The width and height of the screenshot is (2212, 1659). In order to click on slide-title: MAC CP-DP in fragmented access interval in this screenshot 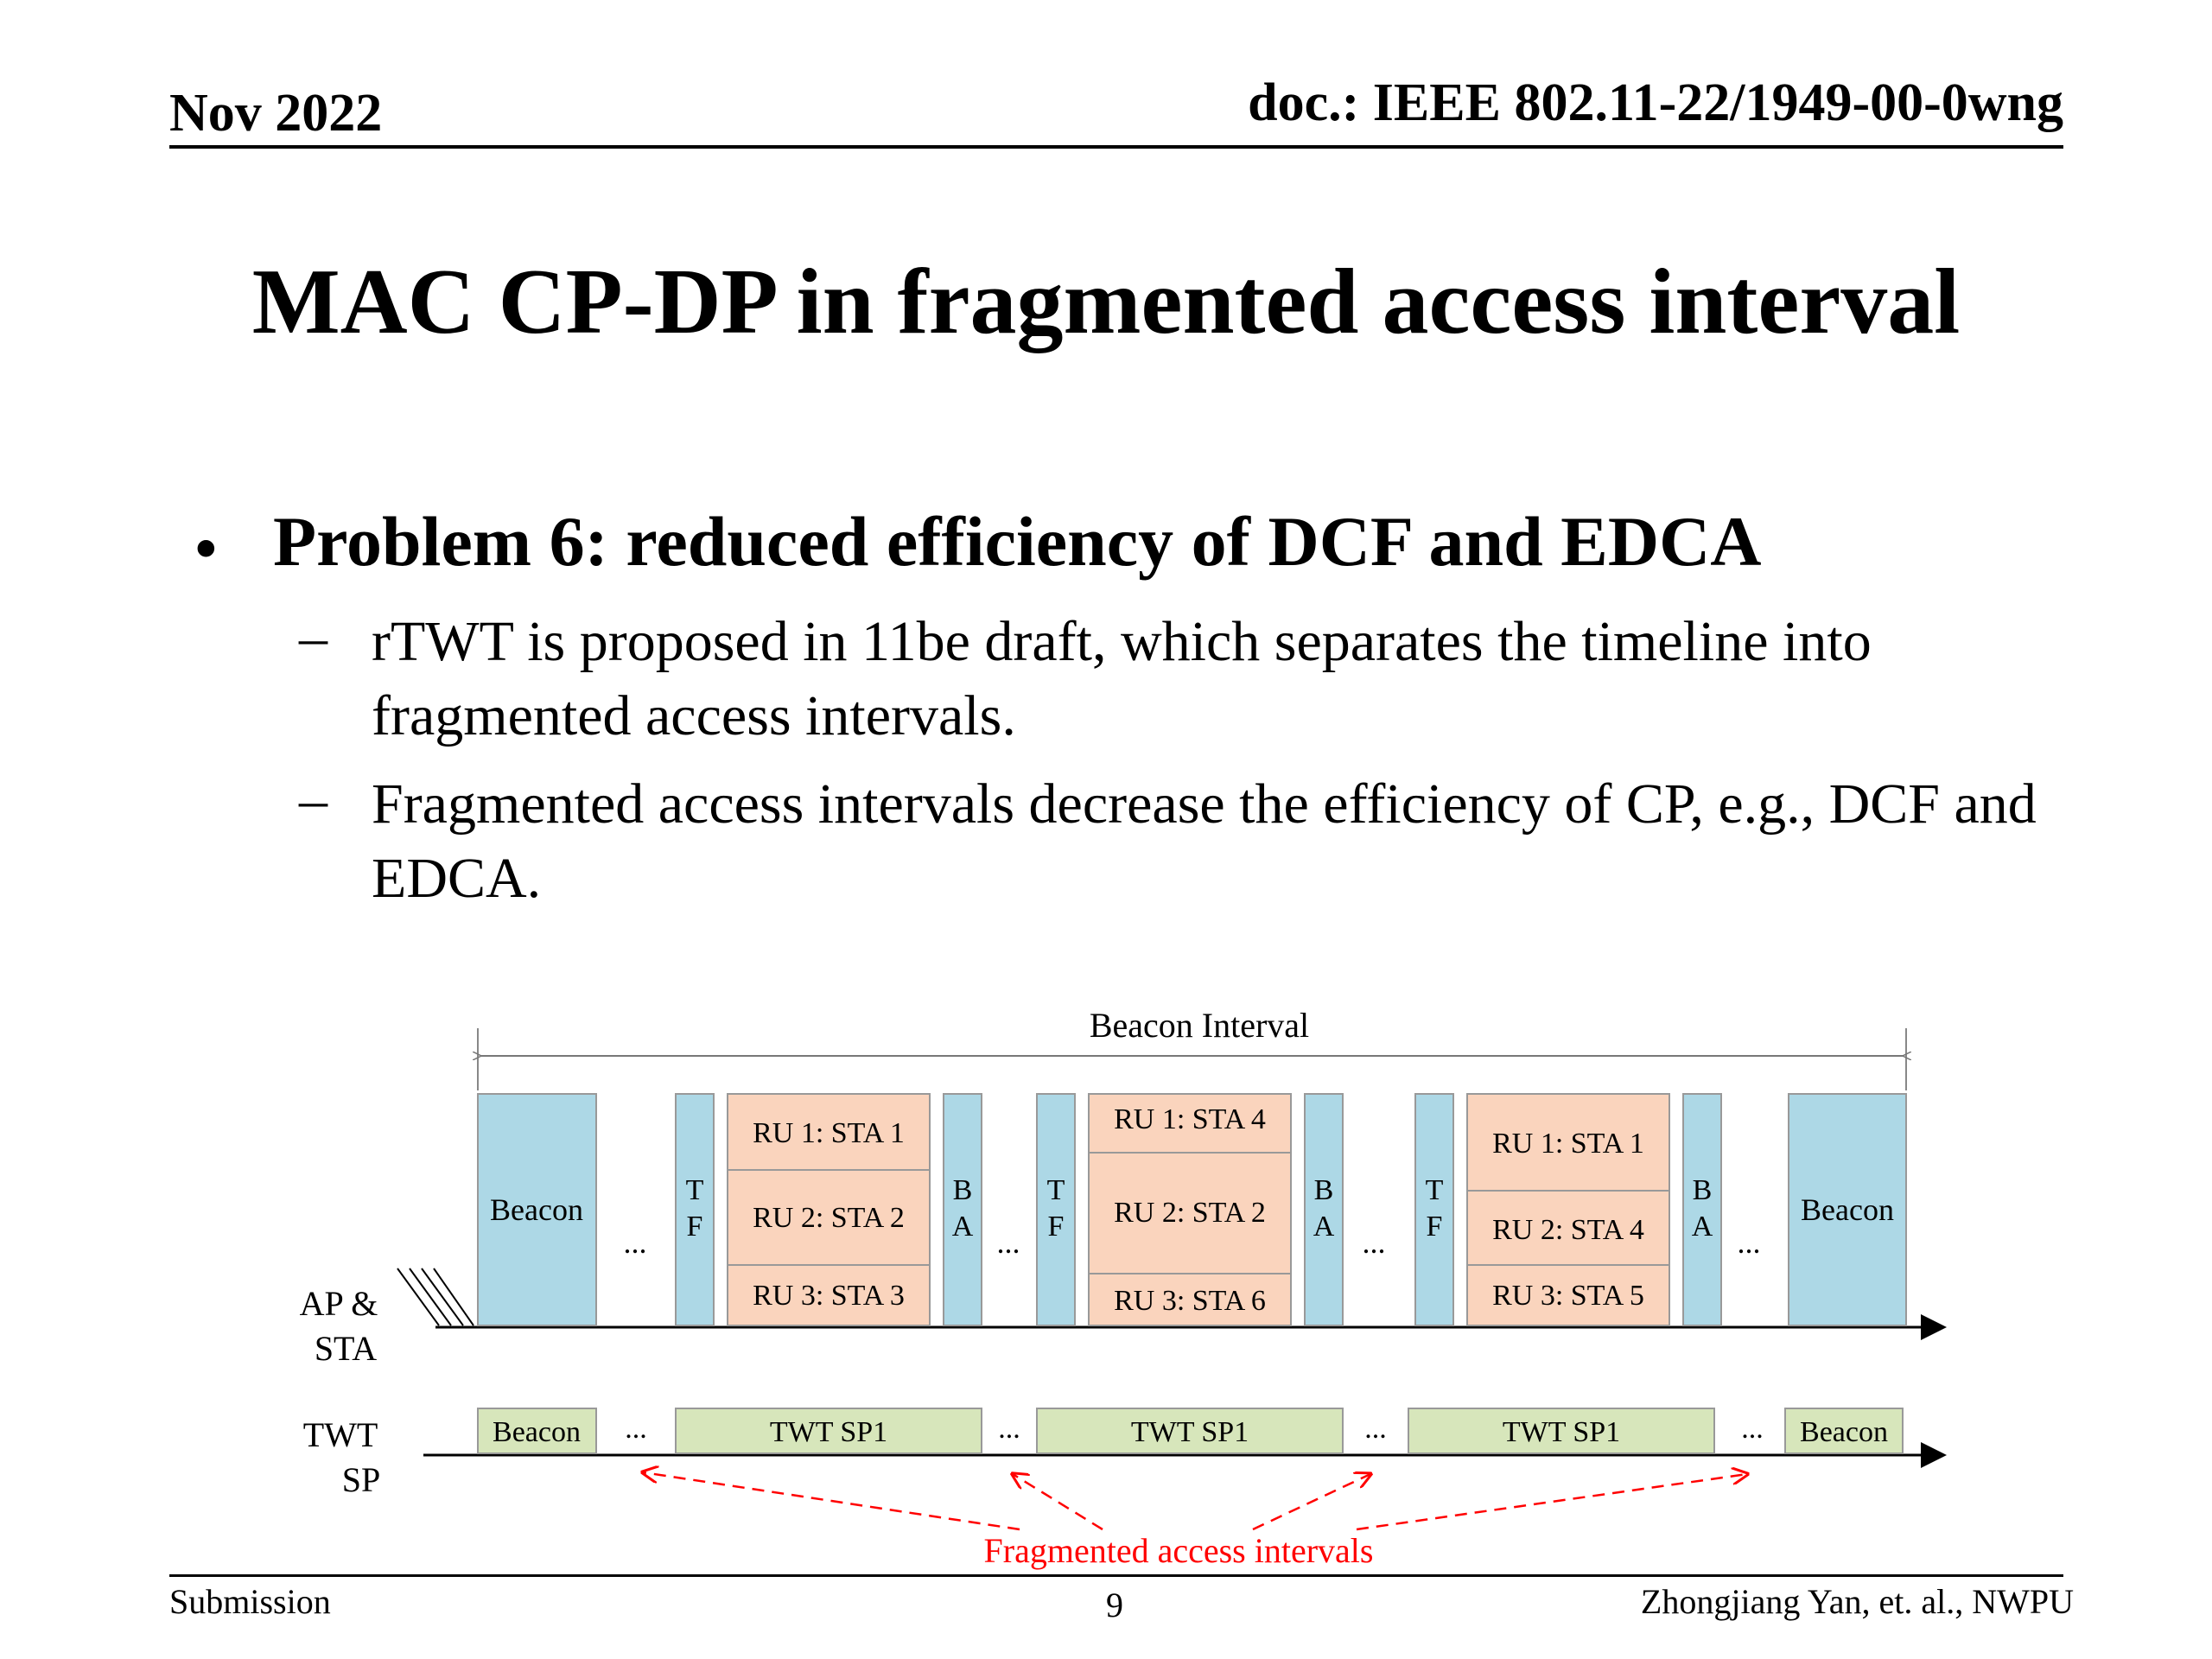, I will do `click(1106, 302)`.